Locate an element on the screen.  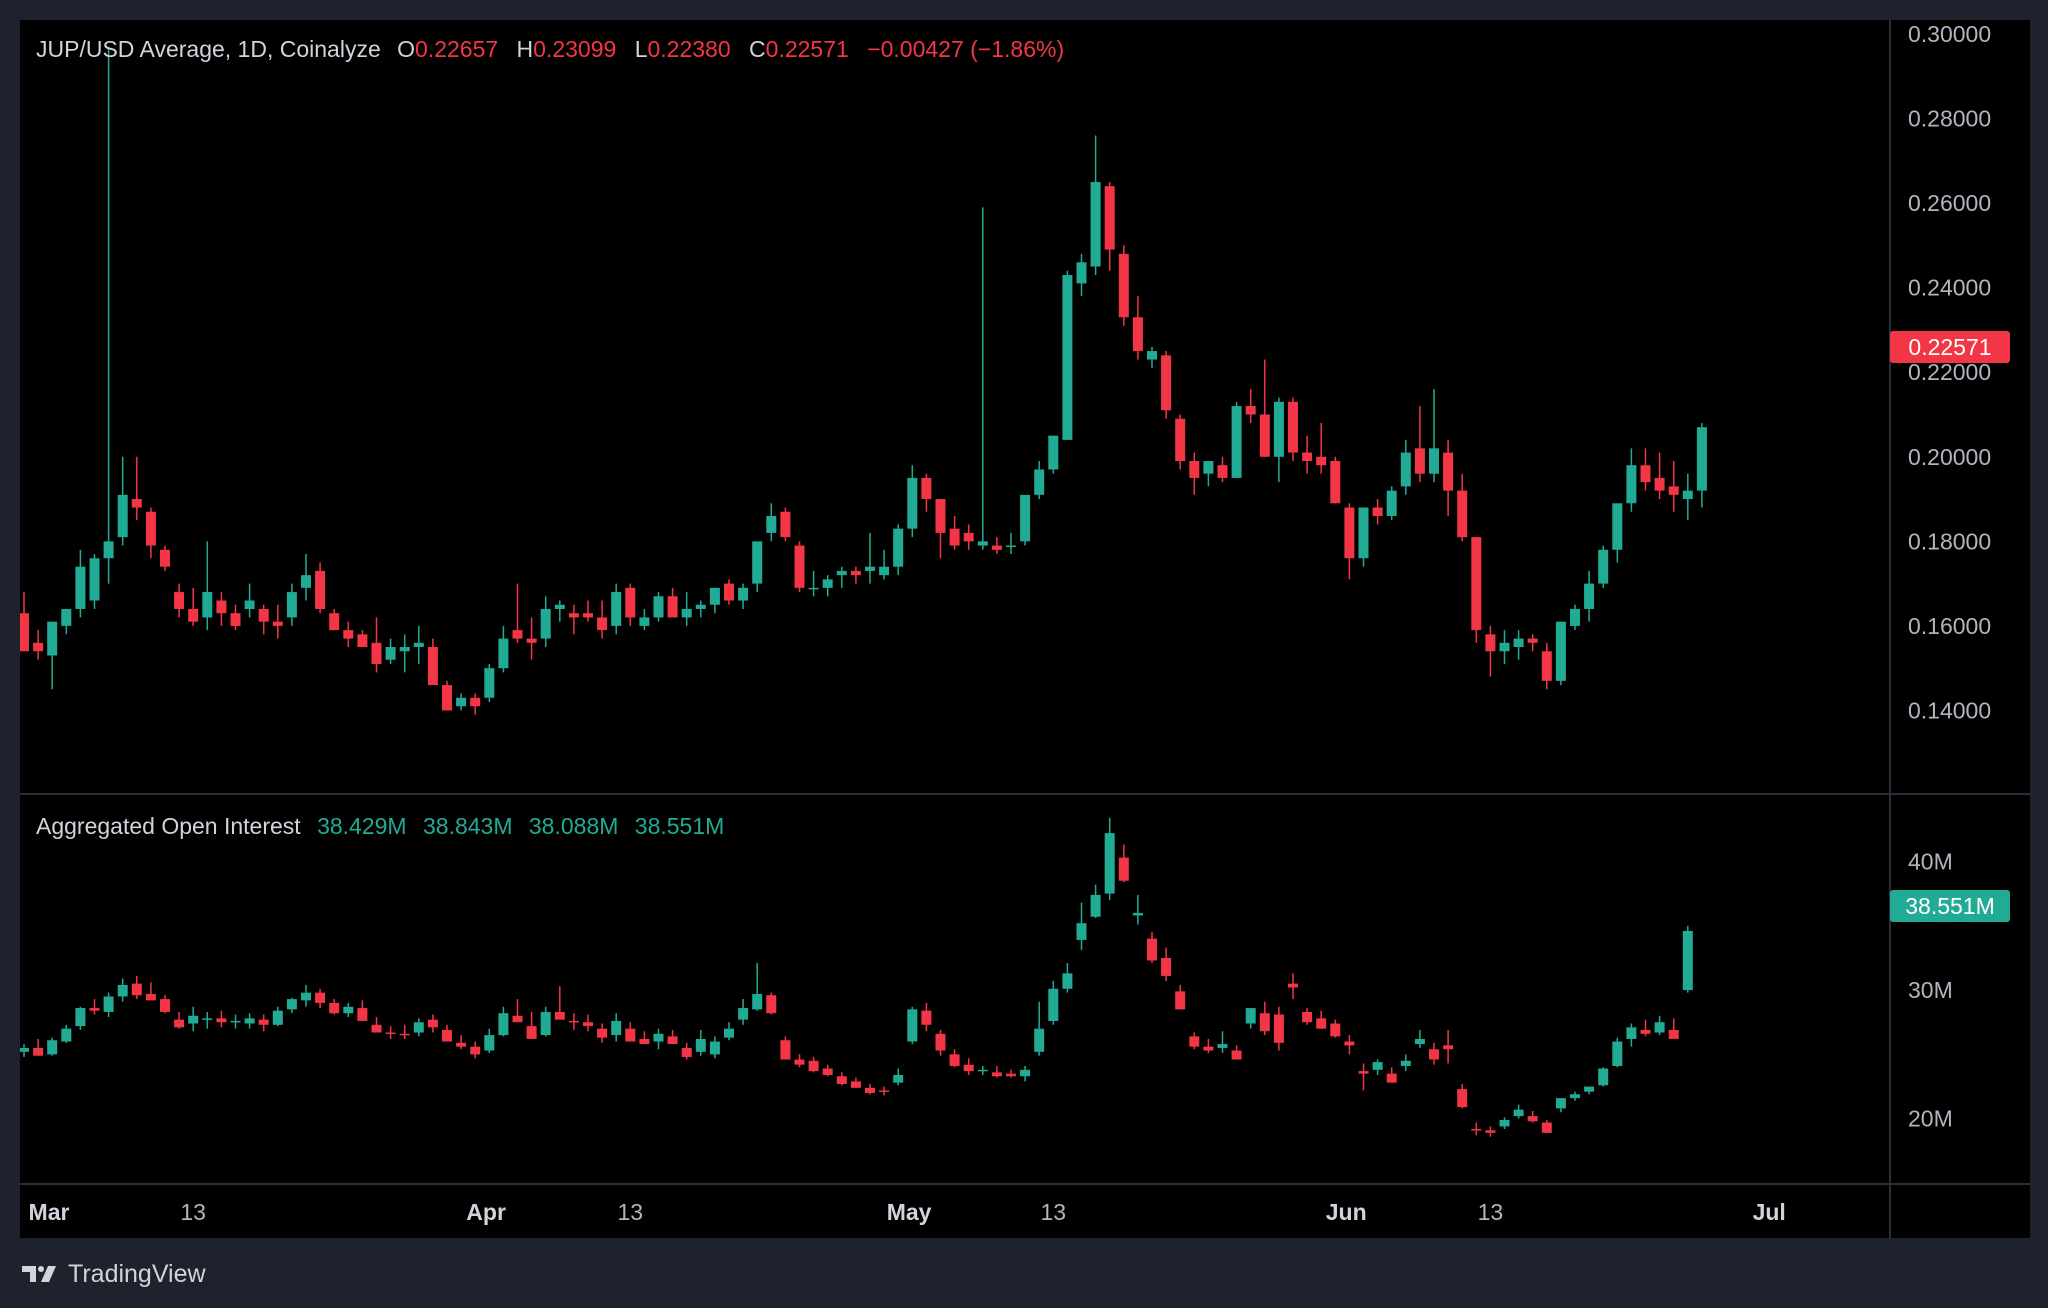
brand-label: TradingView is located at coordinates (137, 1273).